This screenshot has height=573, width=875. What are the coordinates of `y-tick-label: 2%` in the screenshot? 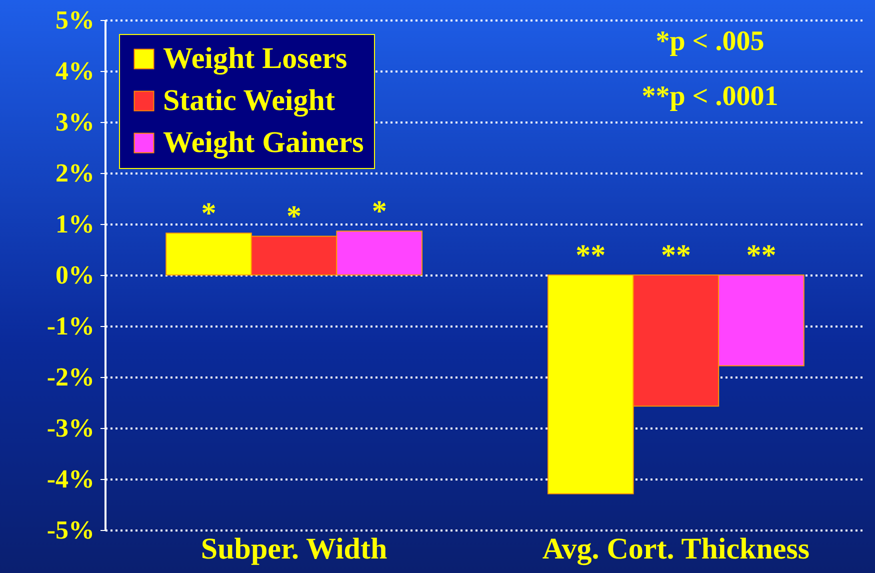 It's located at (75, 173).